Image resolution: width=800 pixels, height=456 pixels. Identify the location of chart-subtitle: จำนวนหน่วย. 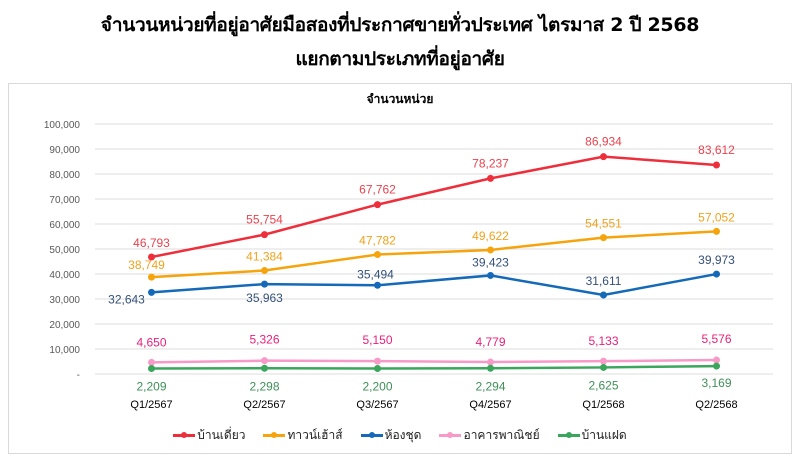
(400, 99).